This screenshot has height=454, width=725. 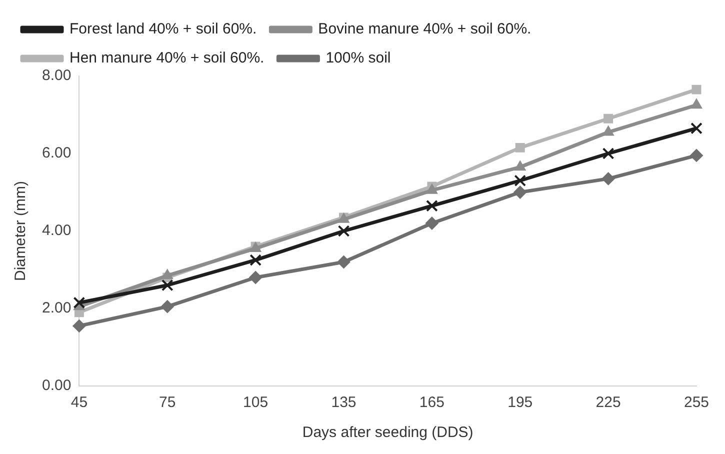 What do you see at coordinates (167, 403) in the screenshot?
I see `x-tick-label: 75` at bounding box center [167, 403].